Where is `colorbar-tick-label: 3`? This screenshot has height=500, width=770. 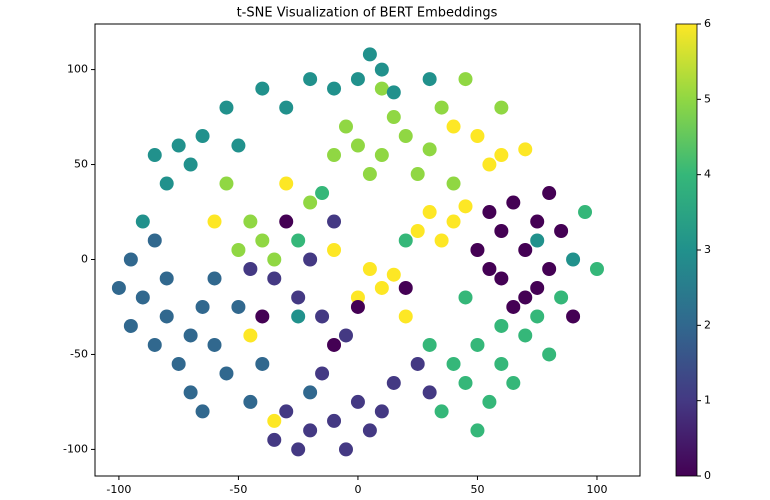 colorbar-tick-label: 3 is located at coordinates (707, 249).